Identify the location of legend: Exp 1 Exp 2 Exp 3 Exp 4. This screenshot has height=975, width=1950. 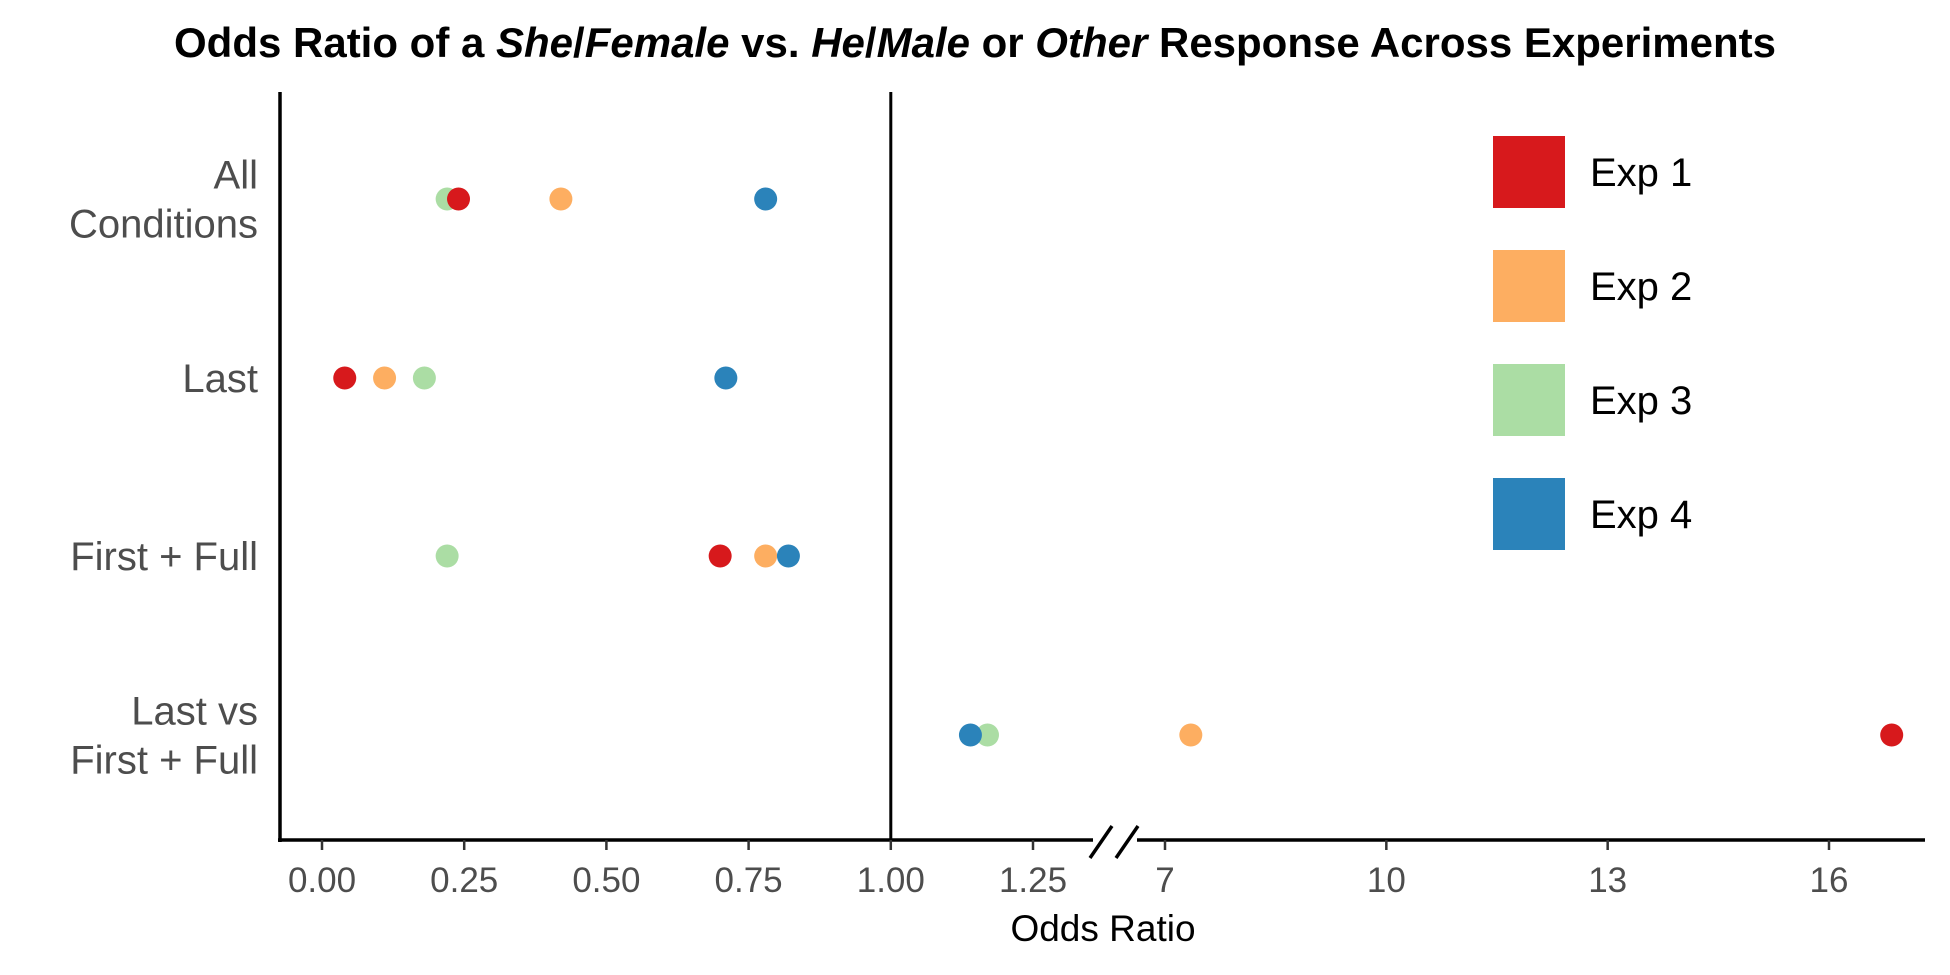
(1592, 343).